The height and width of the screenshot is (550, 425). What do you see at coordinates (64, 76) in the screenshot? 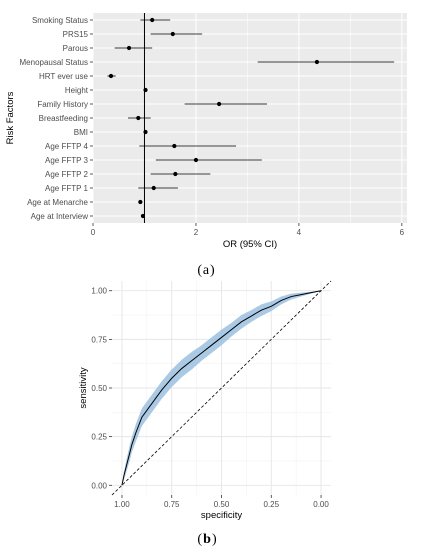
I see `y-tick-label: HRT ever use` at bounding box center [64, 76].